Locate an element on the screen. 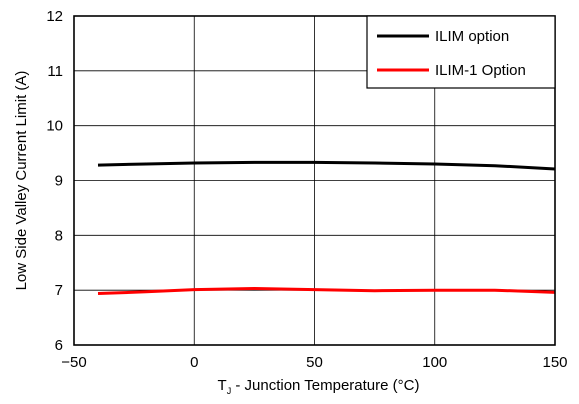 This screenshot has height=404, width=579. x-tick-label: 50 is located at coordinates (314, 362).